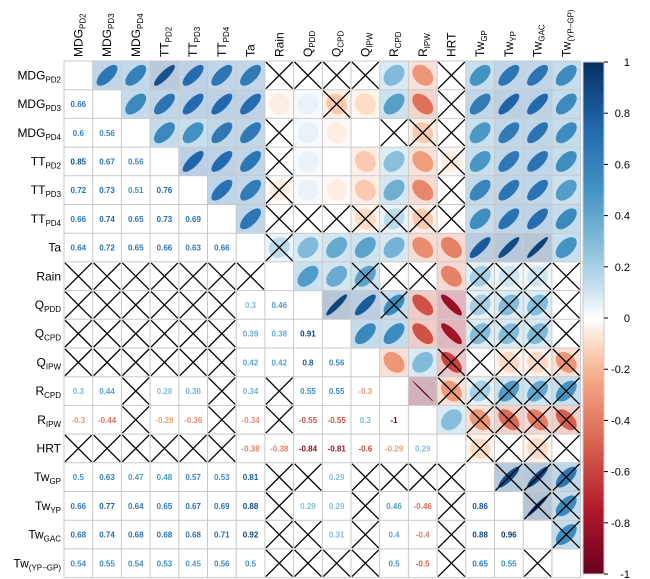 The height and width of the screenshot is (579, 650). What do you see at coordinates (622, 217) in the screenshot?
I see `colorbar-tick-label: 0.4` at bounding box center [622, 217].